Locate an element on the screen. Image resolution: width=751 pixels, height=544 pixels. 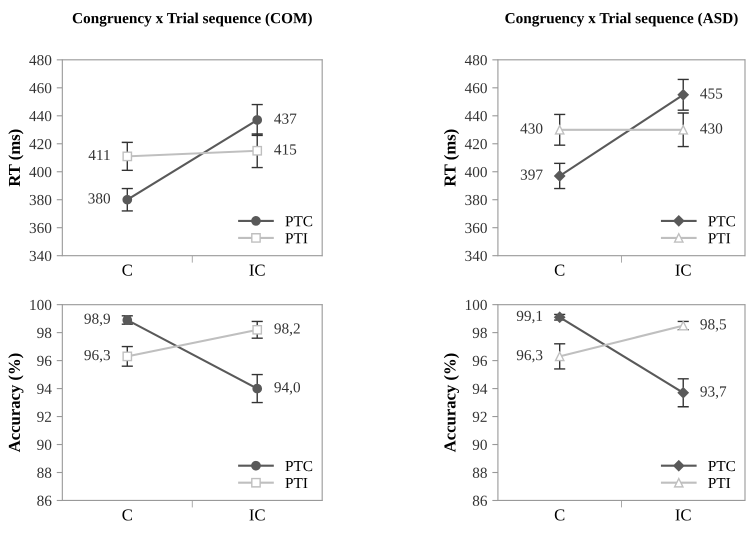
data-label: 380 is located at coordinates (99, 198).